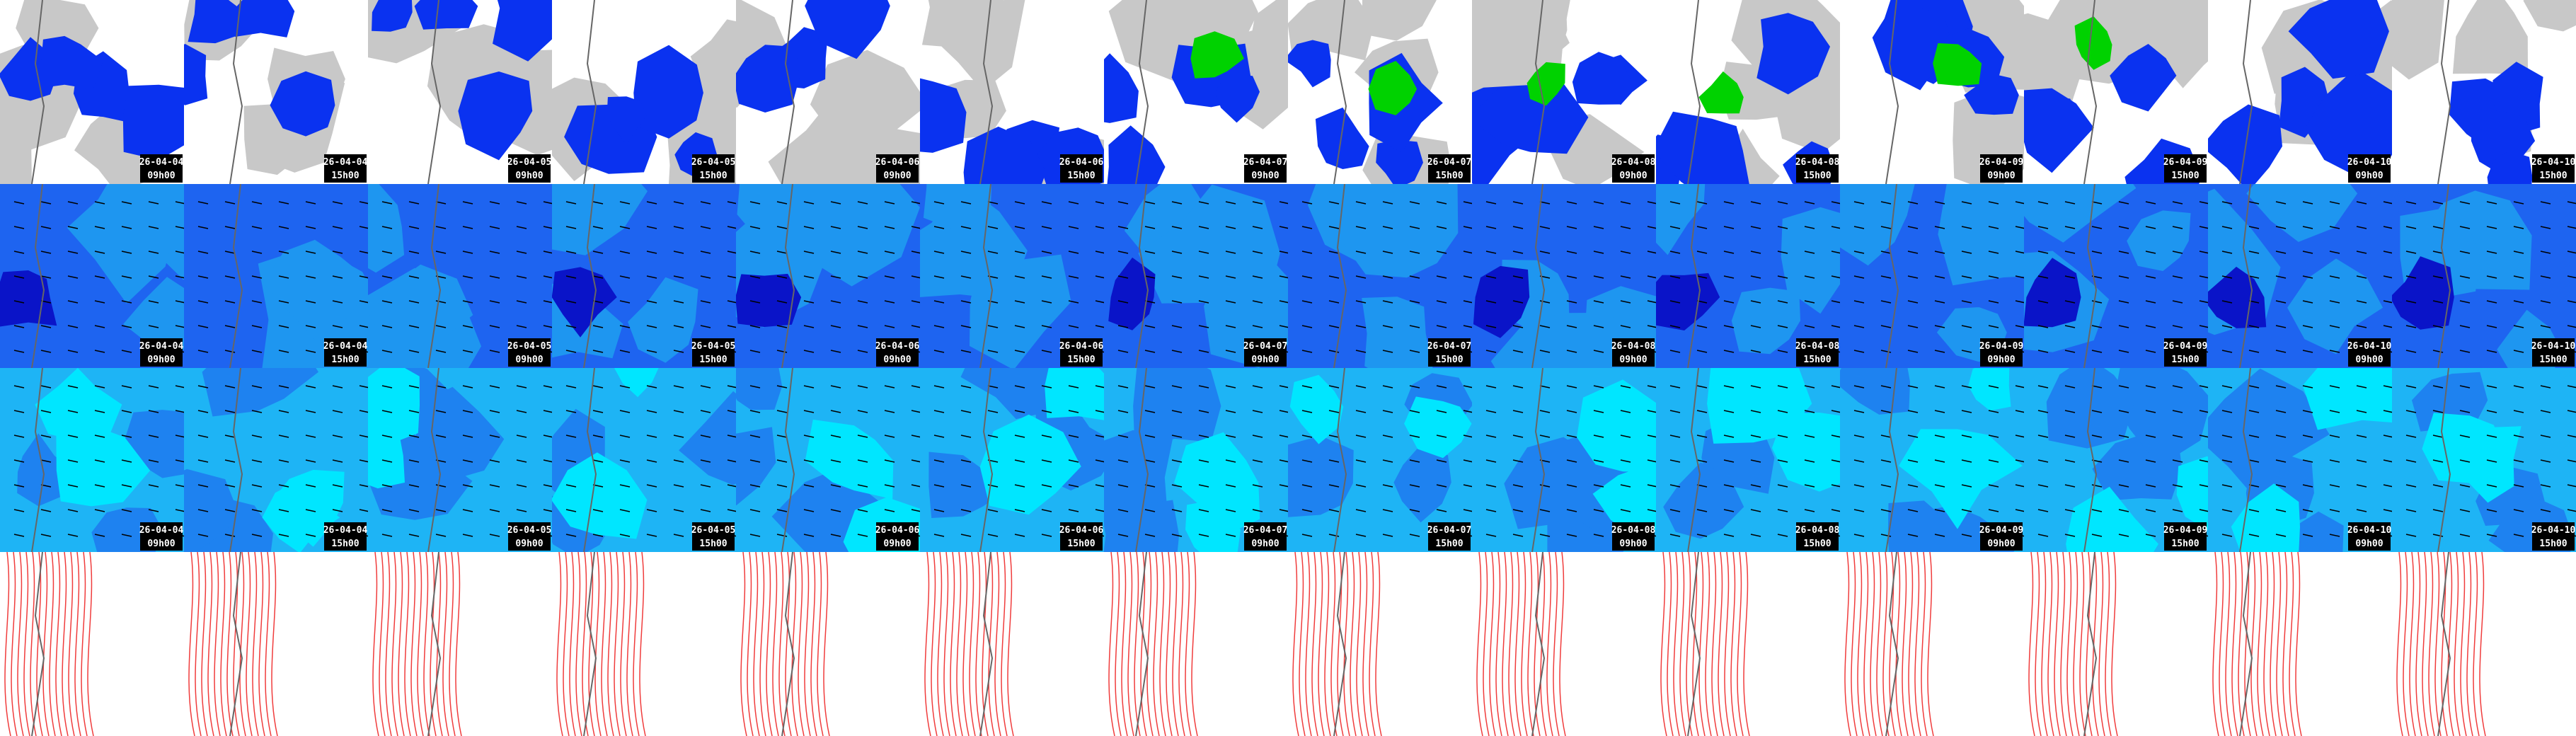 The image size is (2576, 736). I want to click on date-label: 26-04-05, so click(530, 346).